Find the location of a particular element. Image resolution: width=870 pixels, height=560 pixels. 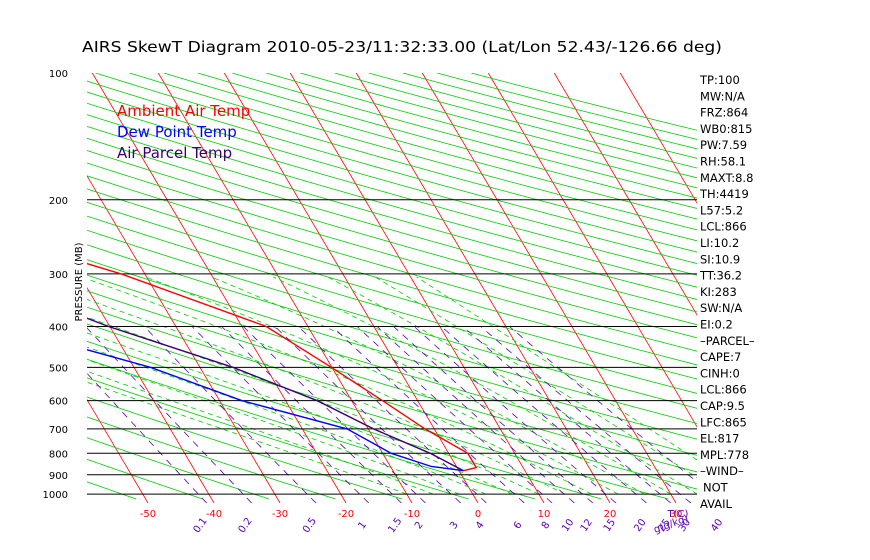

wind-status: AVAIL is located at coordinates (716, 504).